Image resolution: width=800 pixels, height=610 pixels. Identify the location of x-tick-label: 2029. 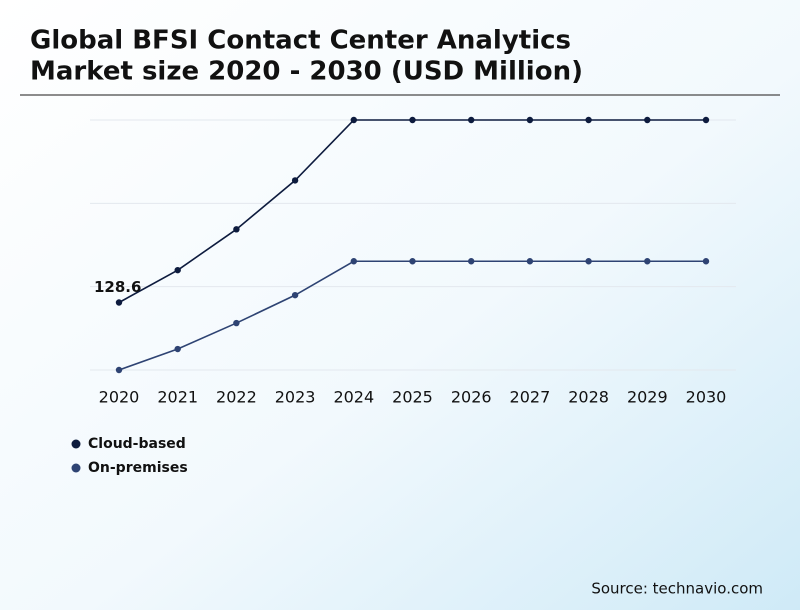
(647, 397).